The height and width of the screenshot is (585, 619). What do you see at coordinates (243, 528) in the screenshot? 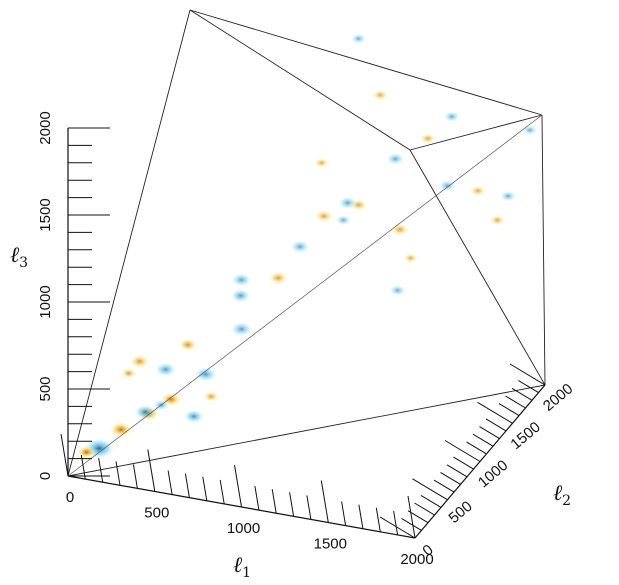
I see `l1-tick-label: 1000` at bounding box center [243, 528].